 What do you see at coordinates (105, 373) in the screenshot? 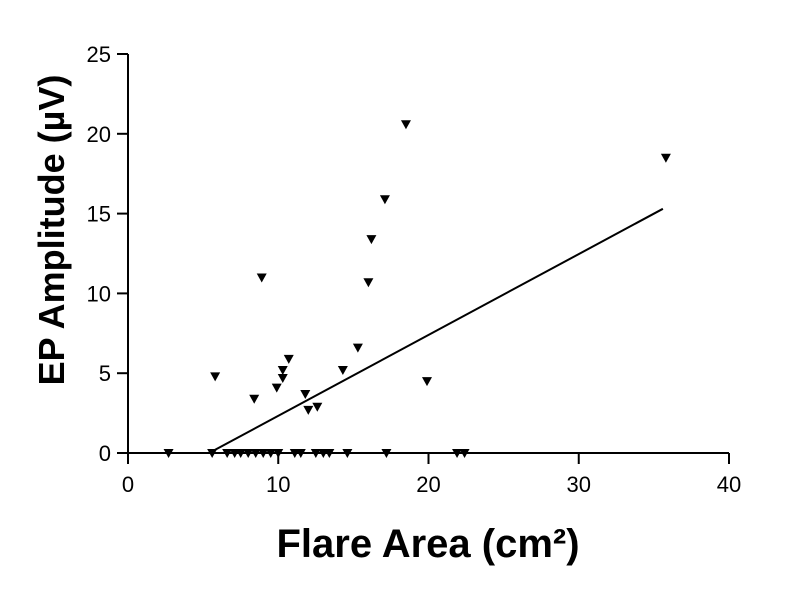
I see `y-tick-label: 5` at bounding box center [105, 373].